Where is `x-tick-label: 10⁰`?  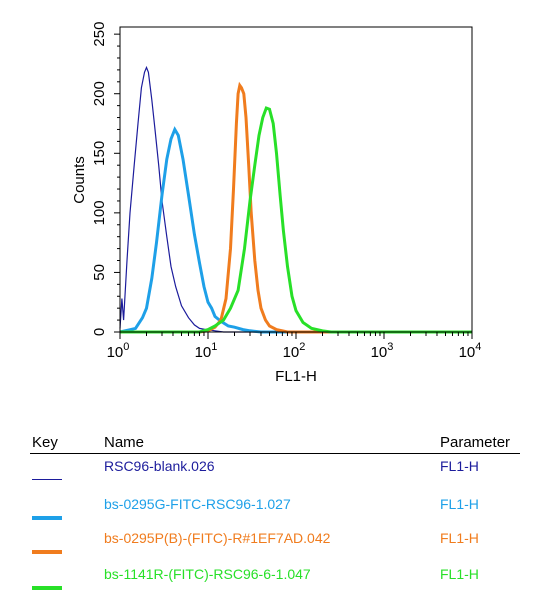 x-tick-label: 10⁰ is located at coordinates (118, 351).